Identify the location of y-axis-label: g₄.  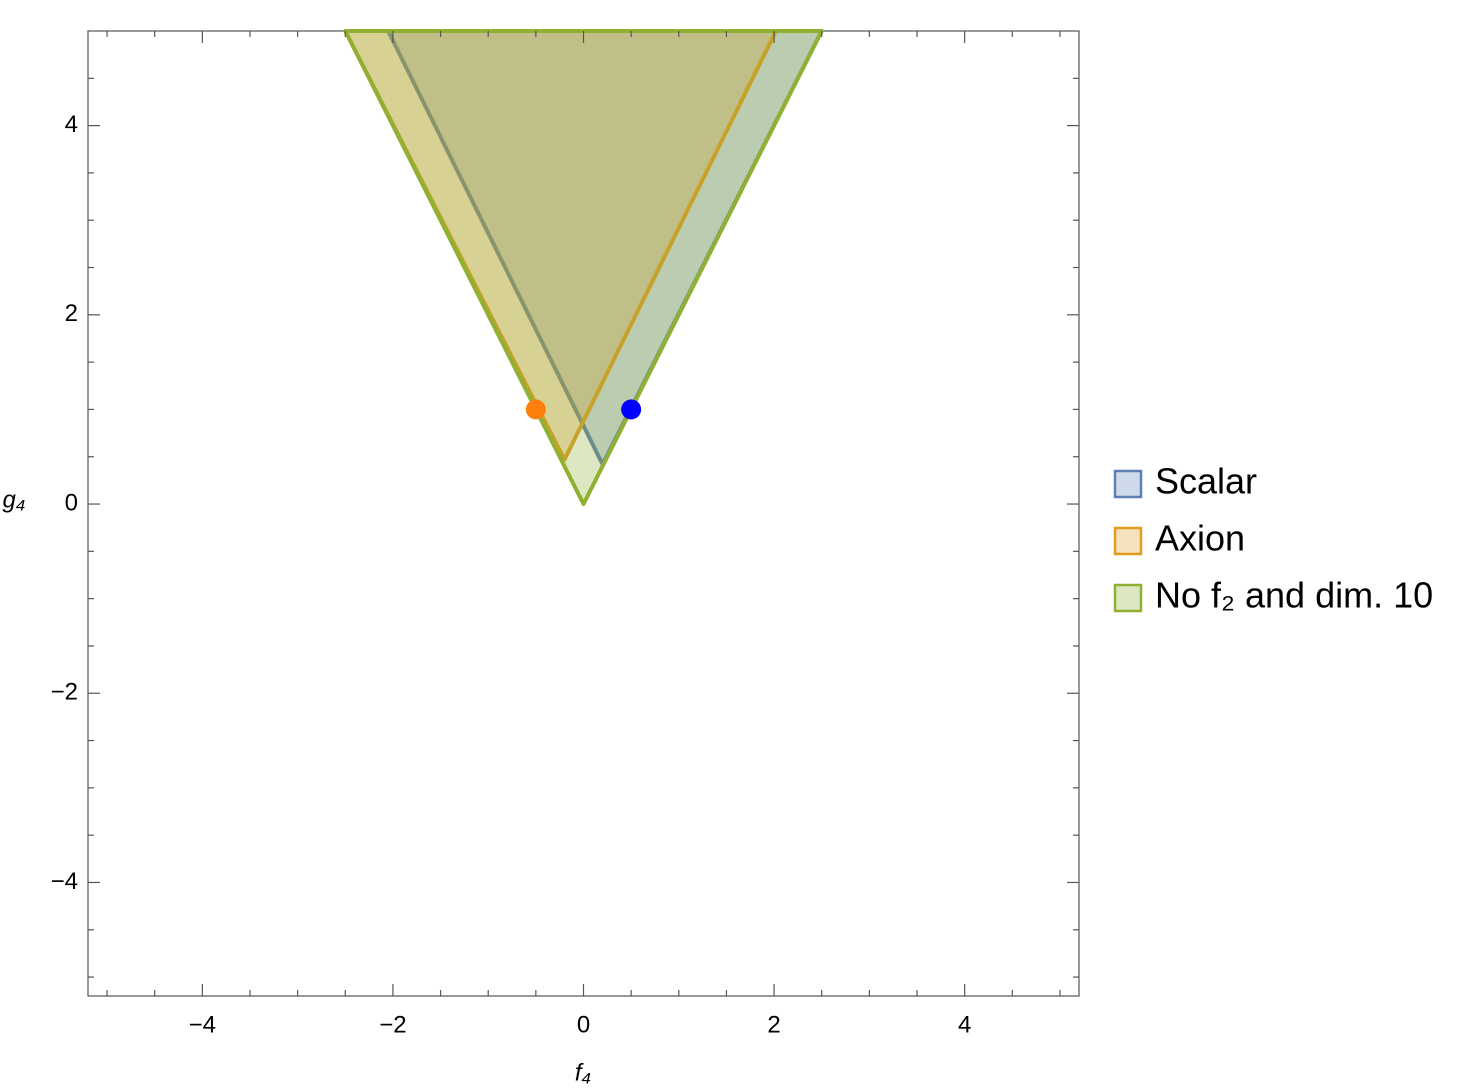
(14, 499).